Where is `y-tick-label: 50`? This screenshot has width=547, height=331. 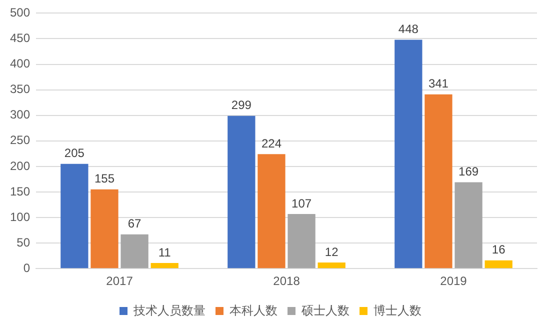
y-tick-label: 50 is located at coordinates (23, 242).